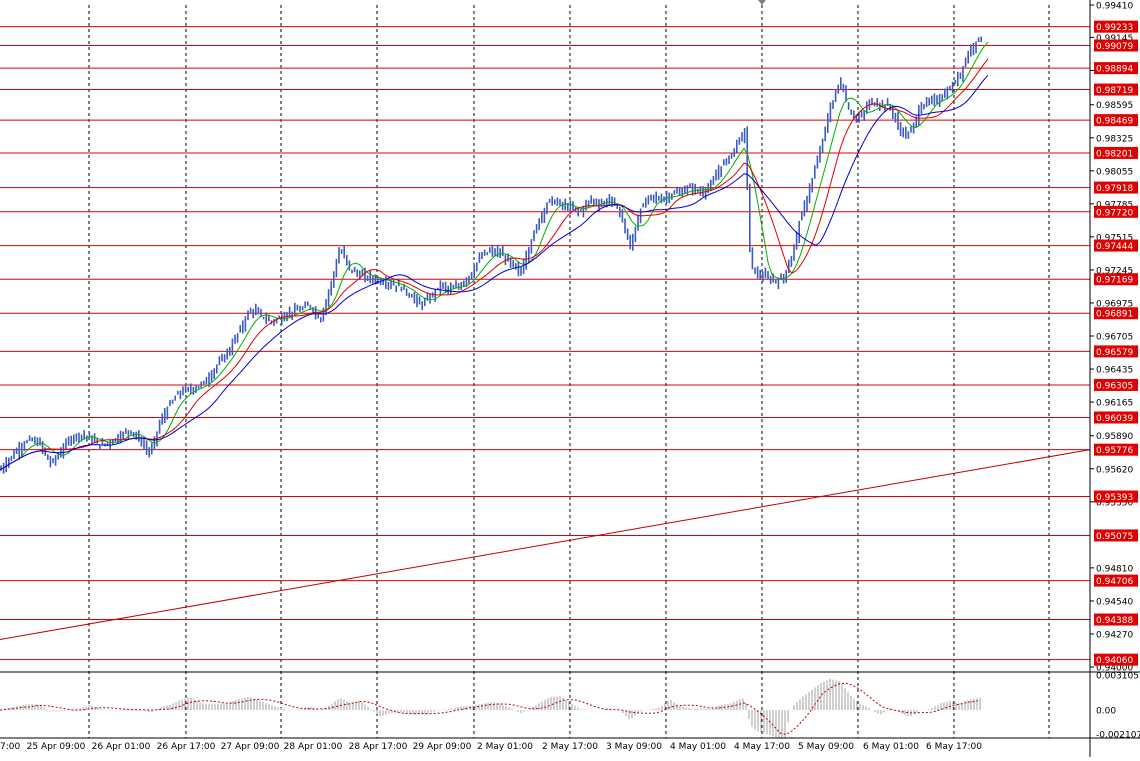  I want to click on price-tick-label: 0.96165, so click(1114, 404).